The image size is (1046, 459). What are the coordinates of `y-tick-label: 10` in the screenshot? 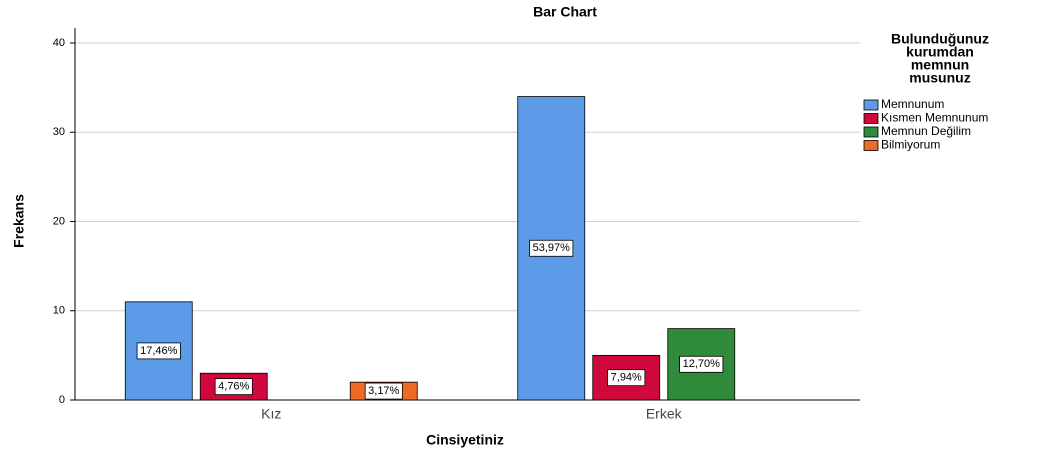 It's located at (59, 311).